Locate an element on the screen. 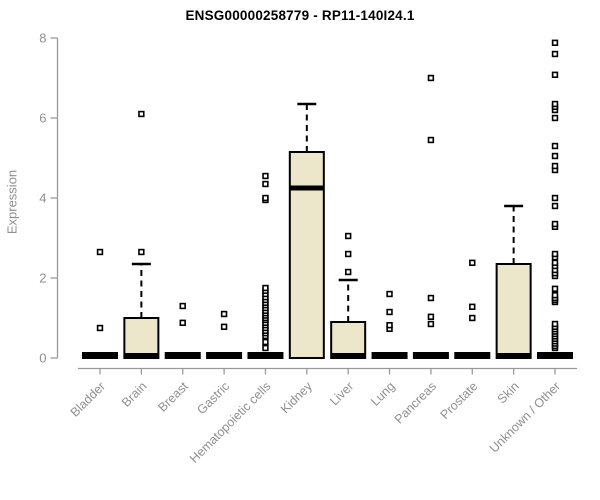  x-category-label: Breast is located at coordinates (173, 397).